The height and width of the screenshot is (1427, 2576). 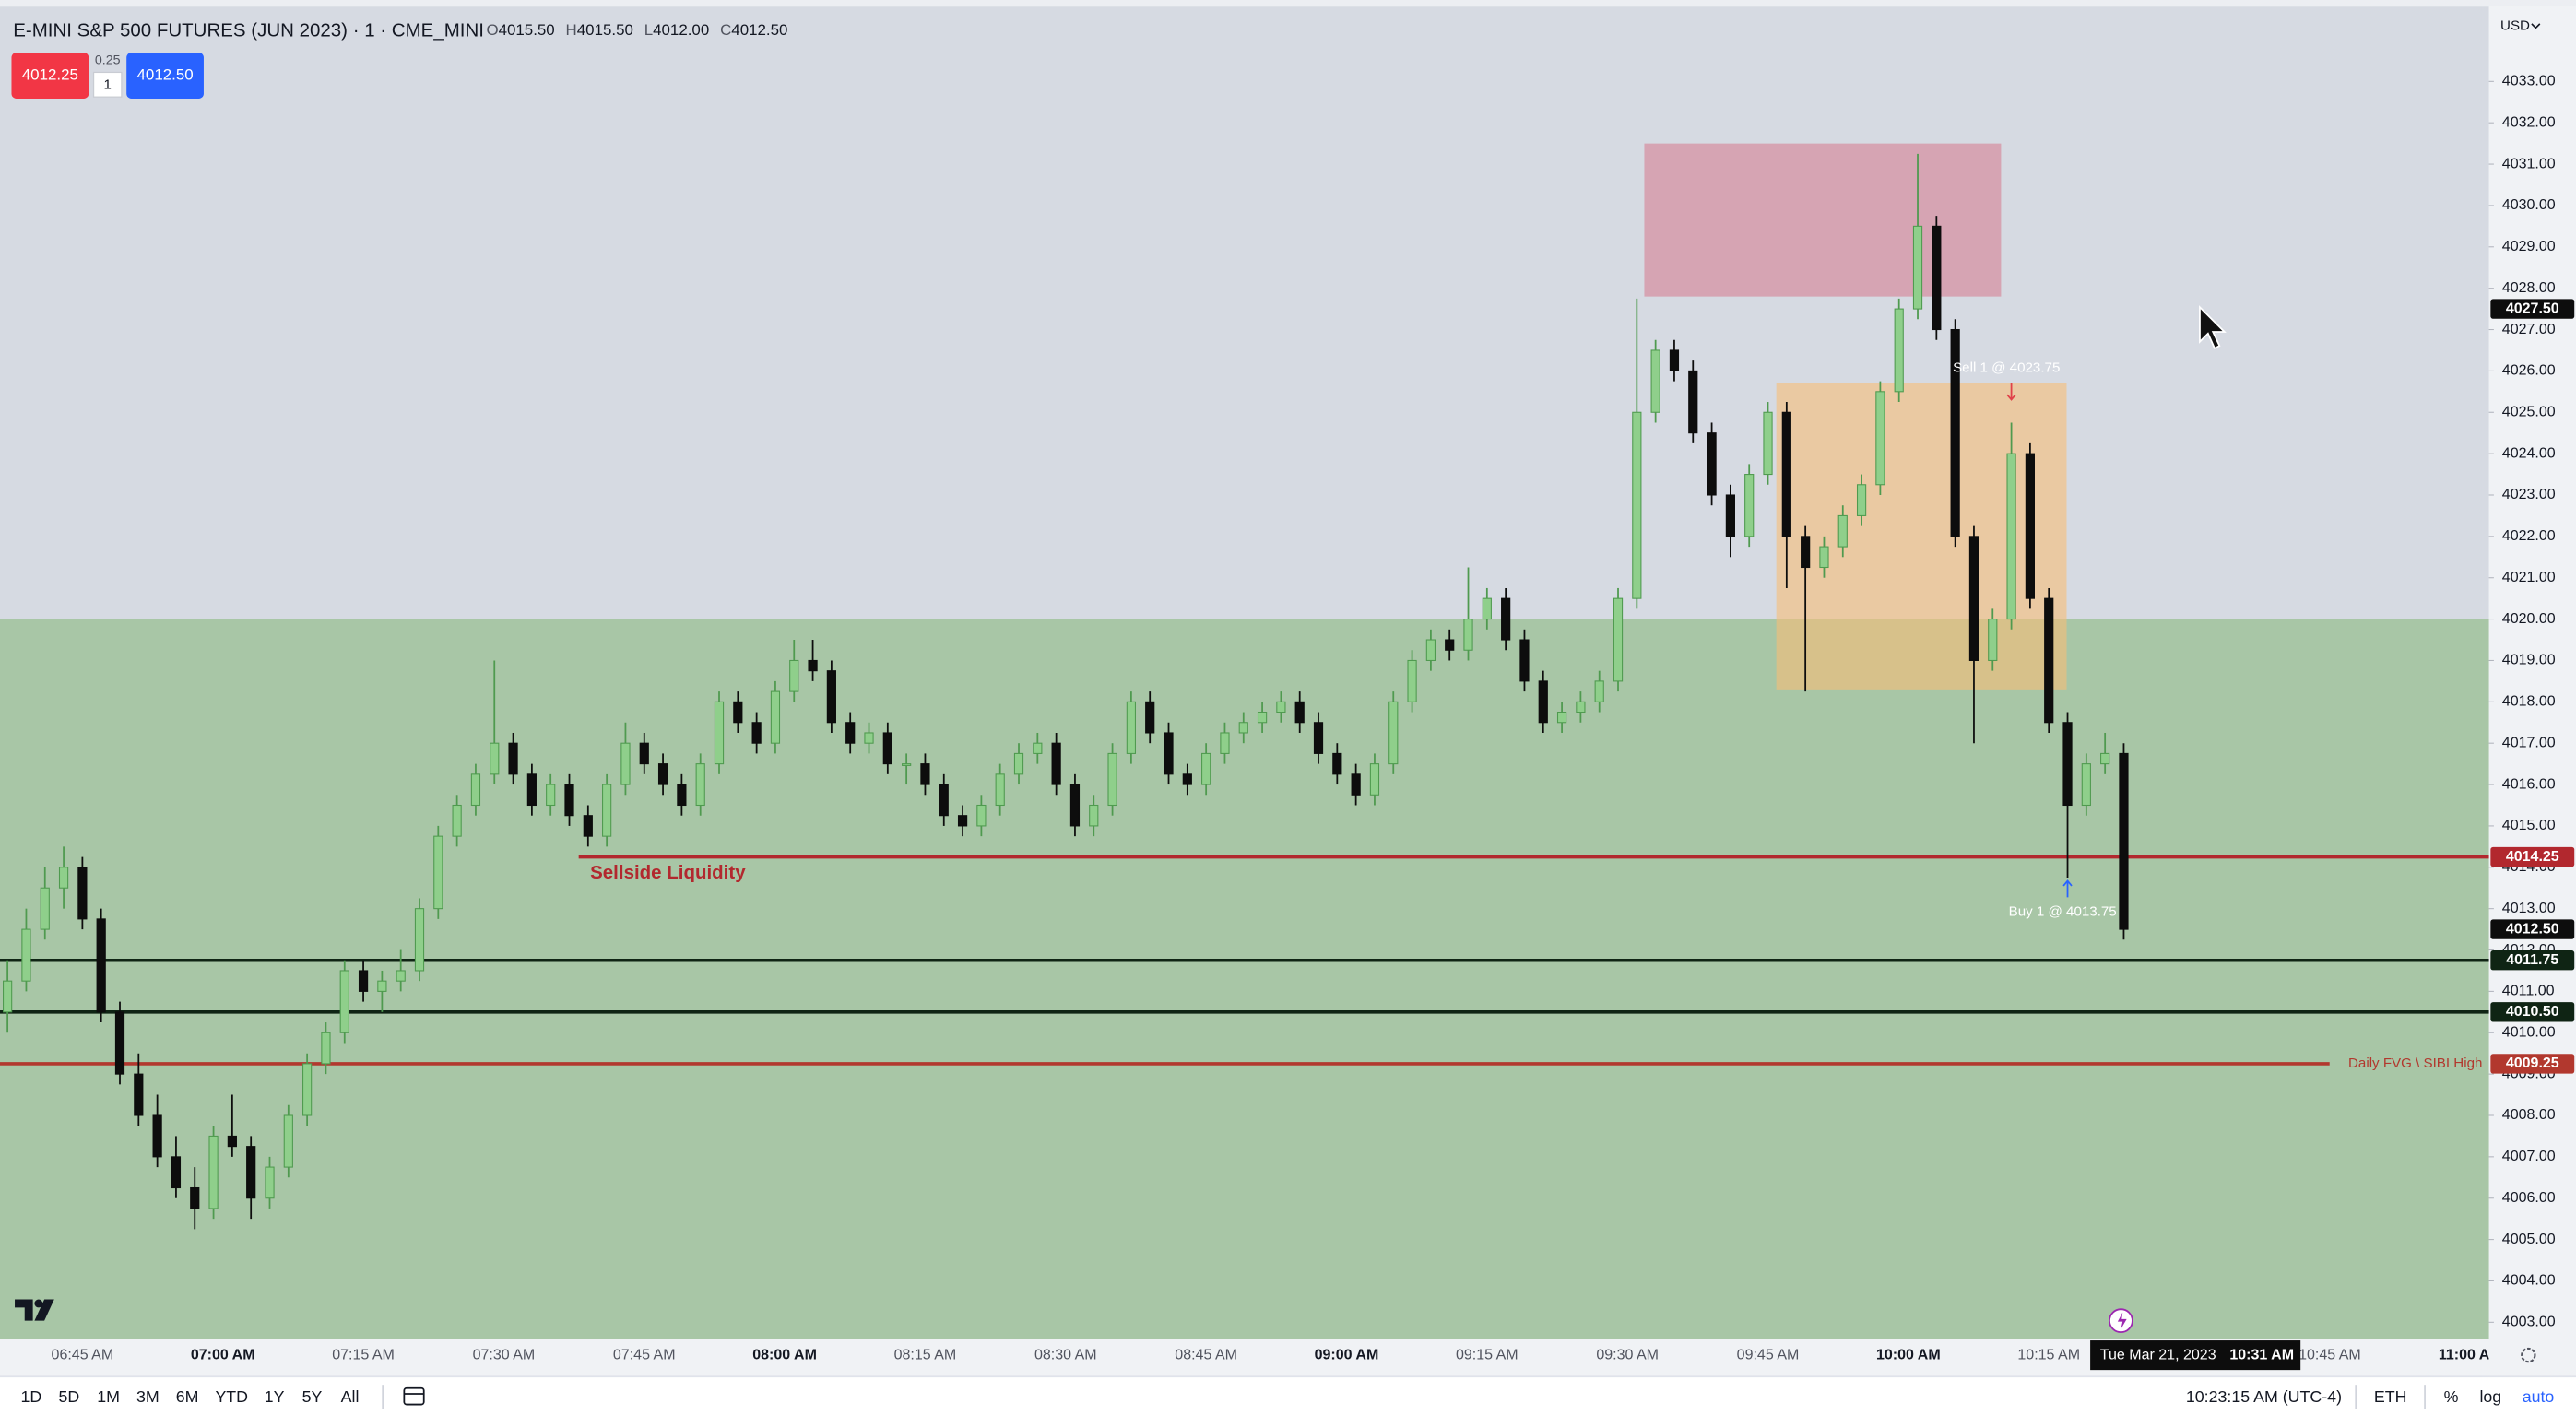 I want to click on level-text: Sellside Liquidity, so click(x=668, y=873).